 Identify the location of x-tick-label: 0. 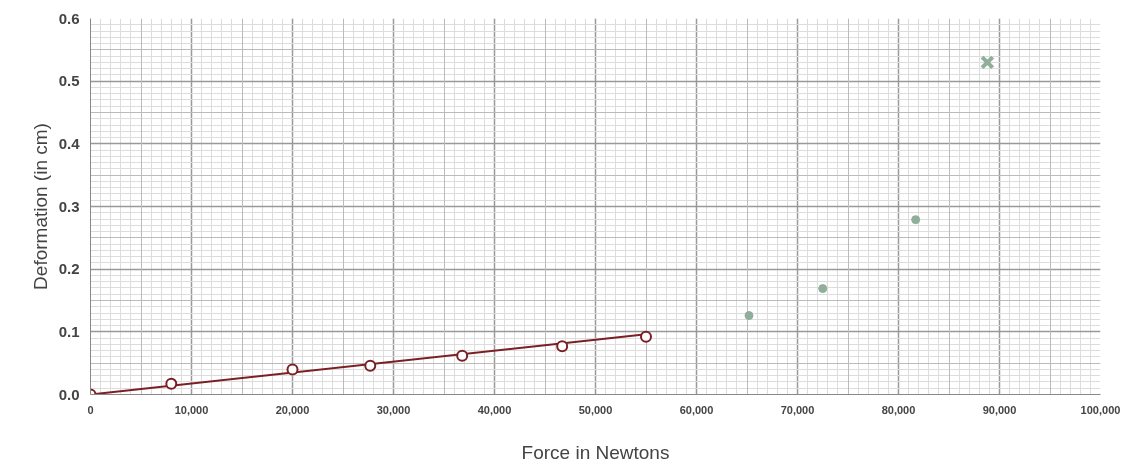
(90, 409).